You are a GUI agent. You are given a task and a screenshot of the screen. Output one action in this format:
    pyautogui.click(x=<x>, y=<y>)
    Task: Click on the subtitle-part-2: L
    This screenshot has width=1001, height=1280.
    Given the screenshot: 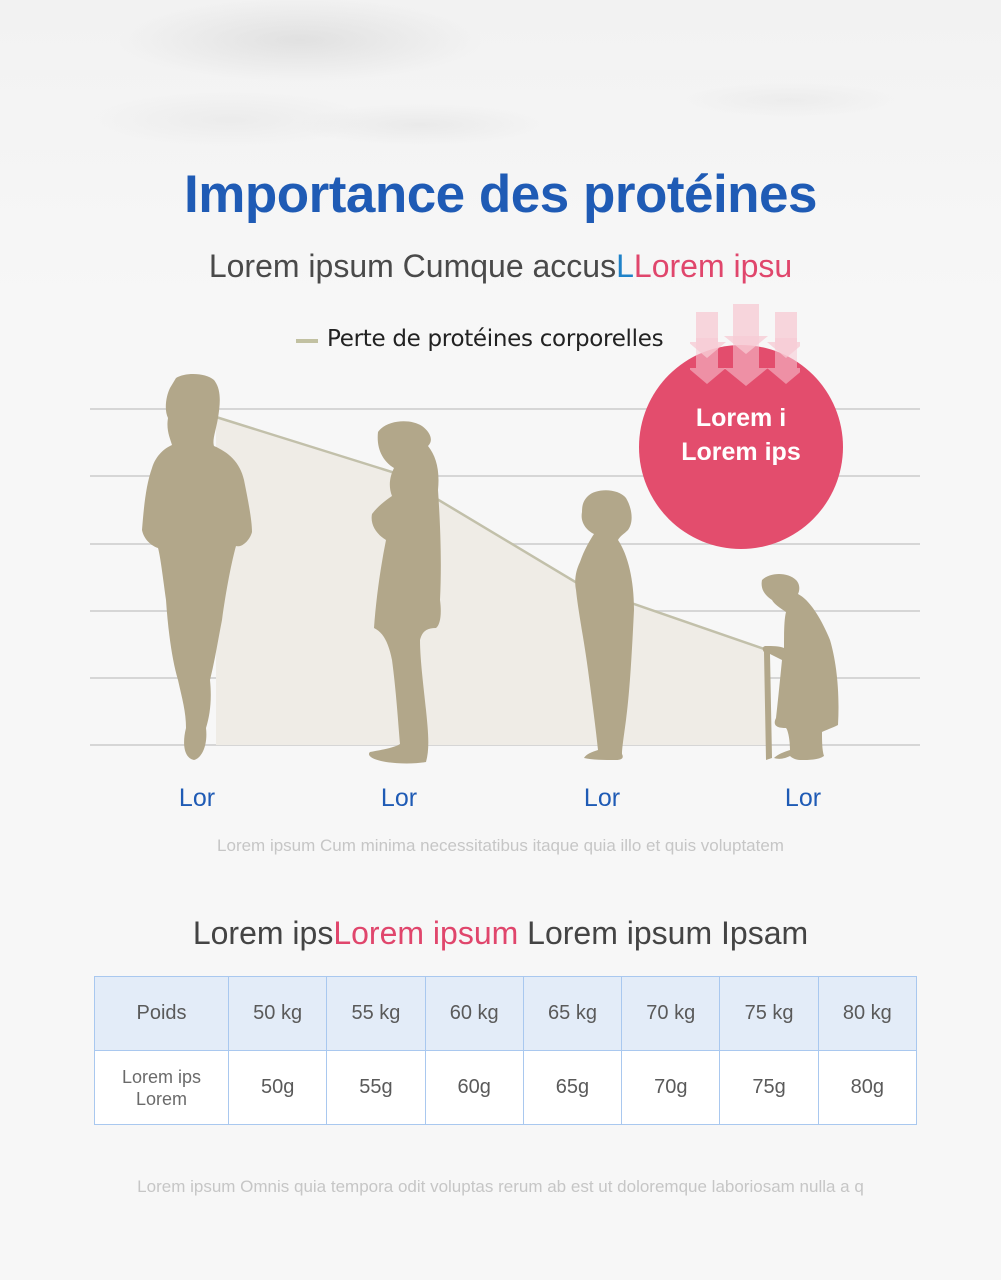 What is the action you would take?
    pyautogui.click(x=625, y=266)
    